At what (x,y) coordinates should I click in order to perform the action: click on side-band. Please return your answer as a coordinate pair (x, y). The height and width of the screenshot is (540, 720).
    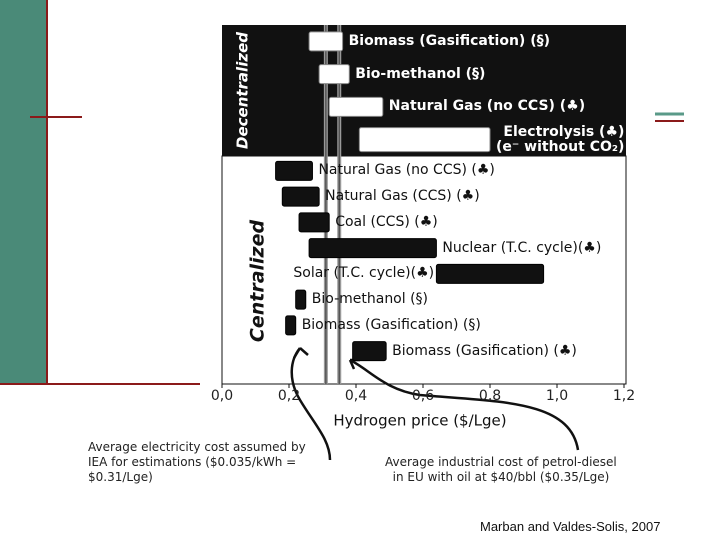
    Looking at the image, I should click on (23, 192).